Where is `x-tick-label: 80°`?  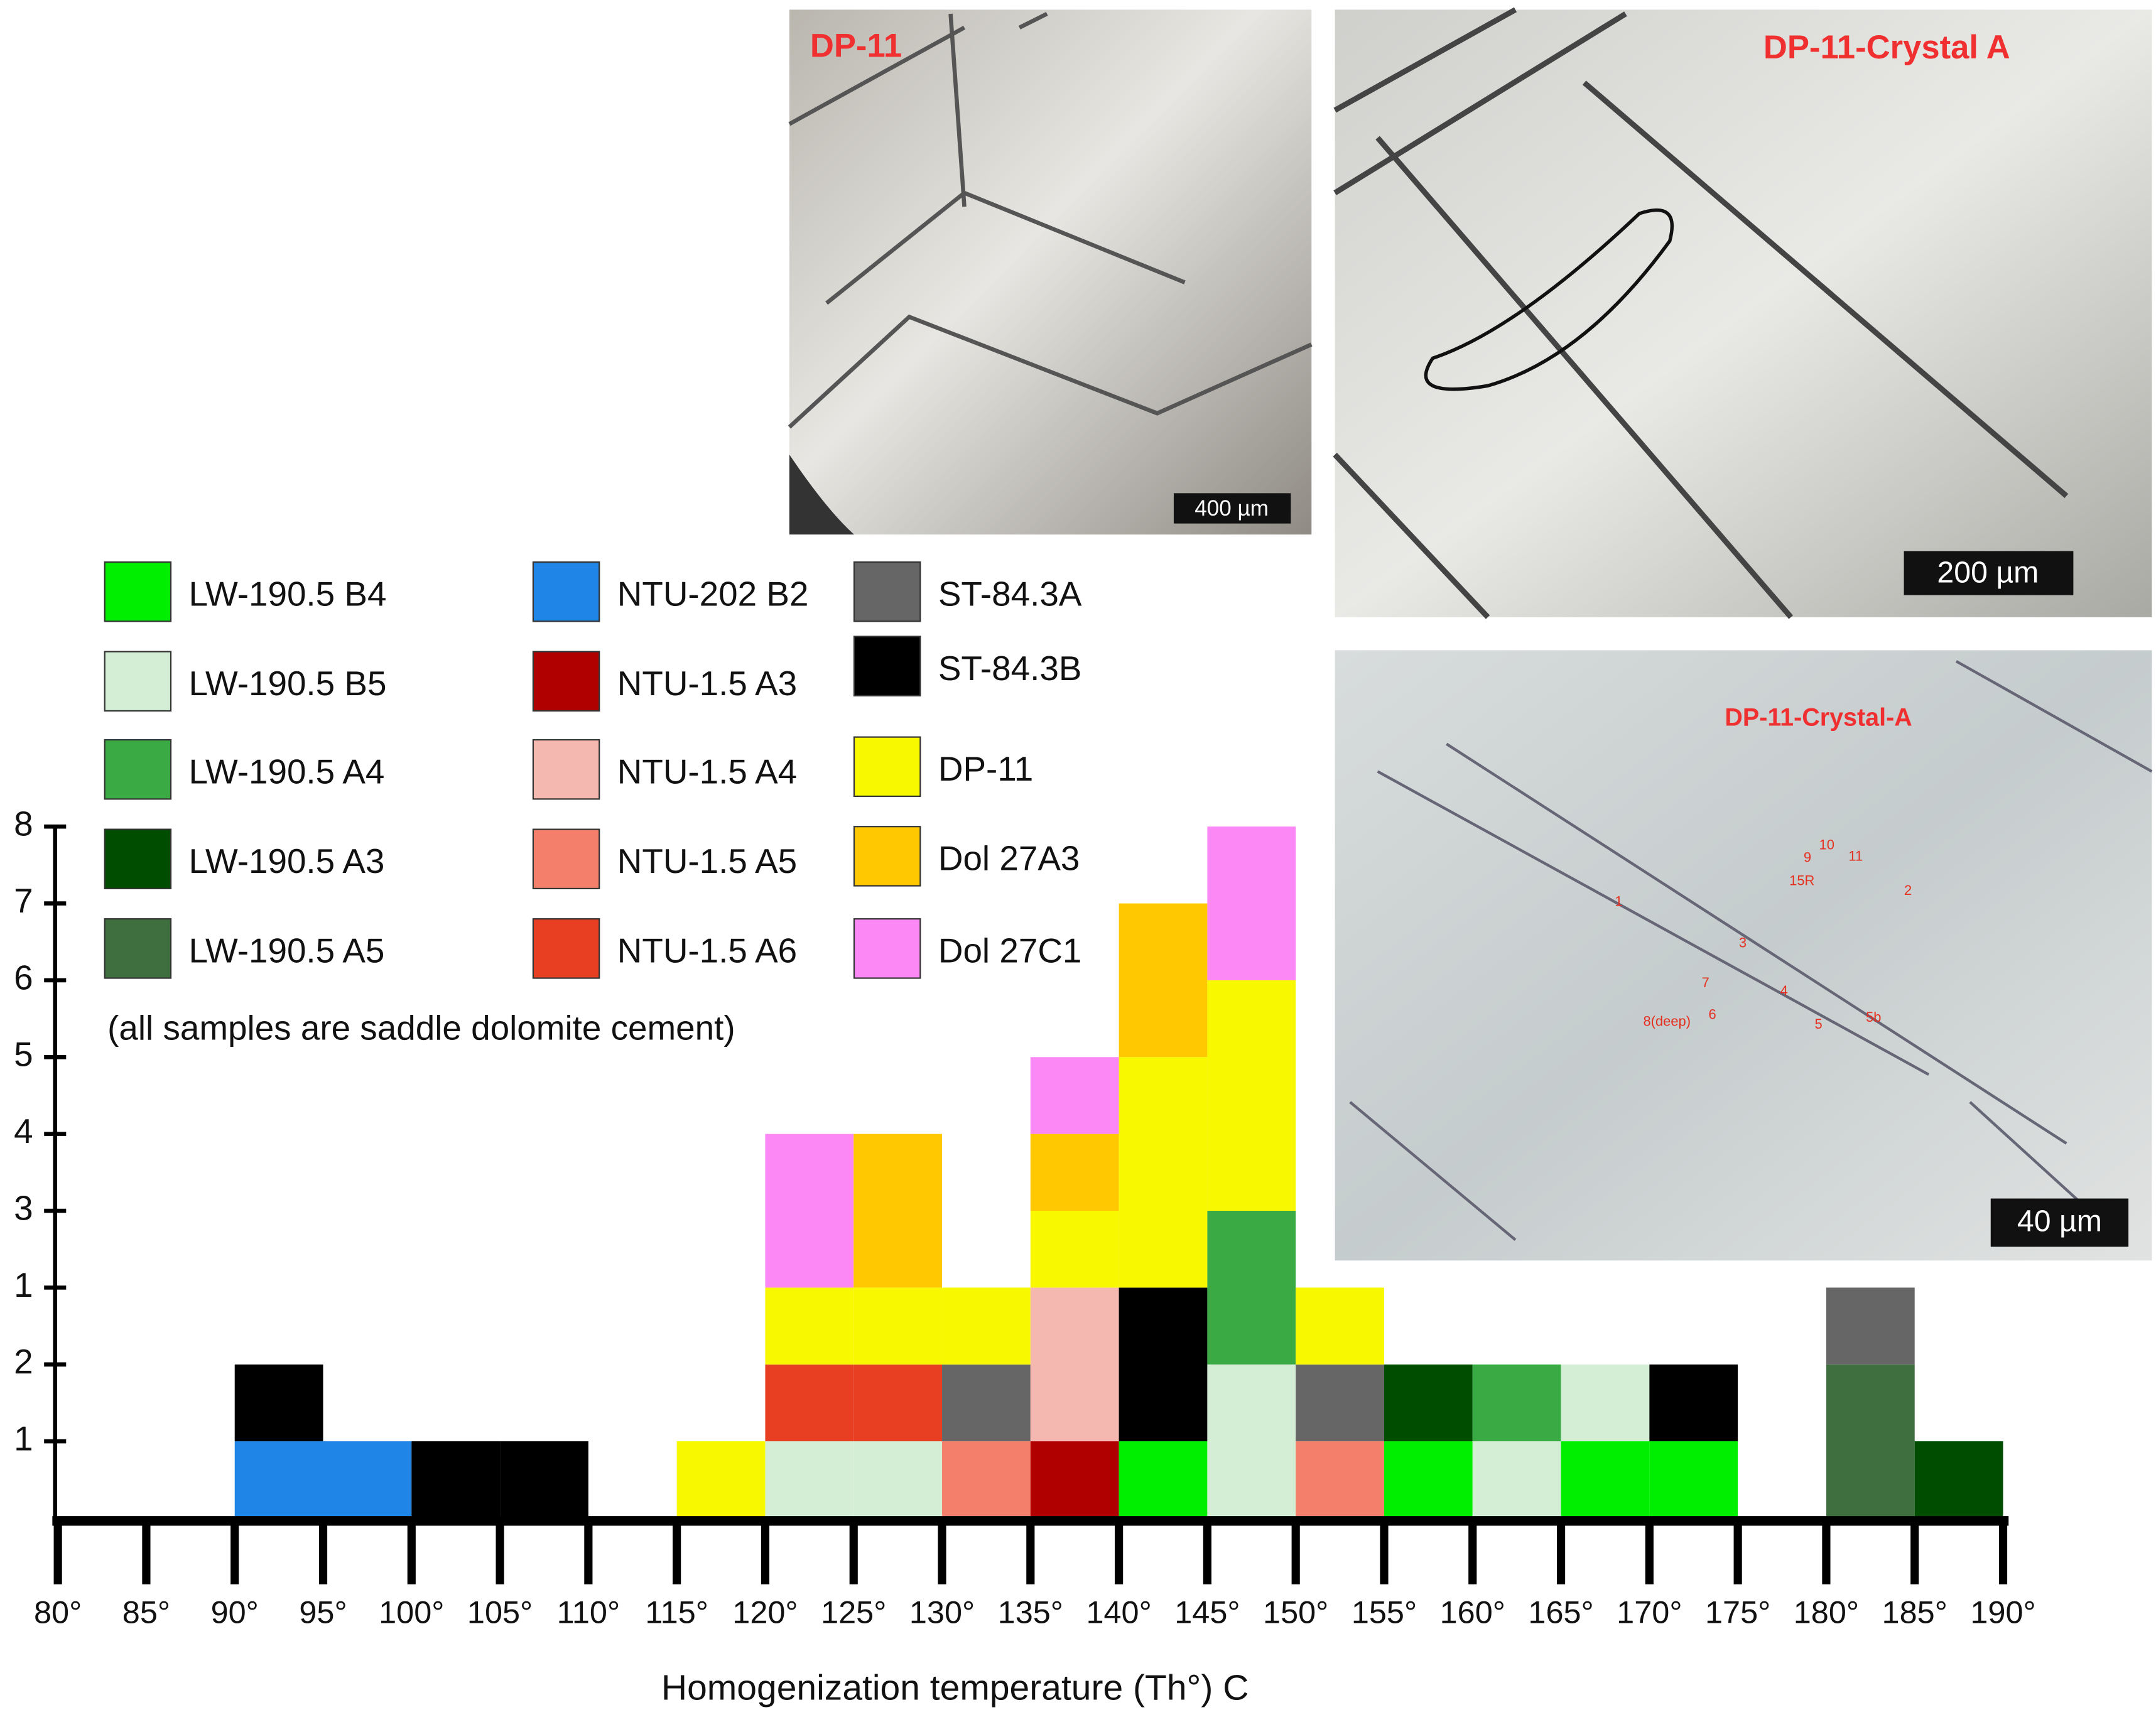
x-tick-label: 80° is located at coordinates (58, 1612).